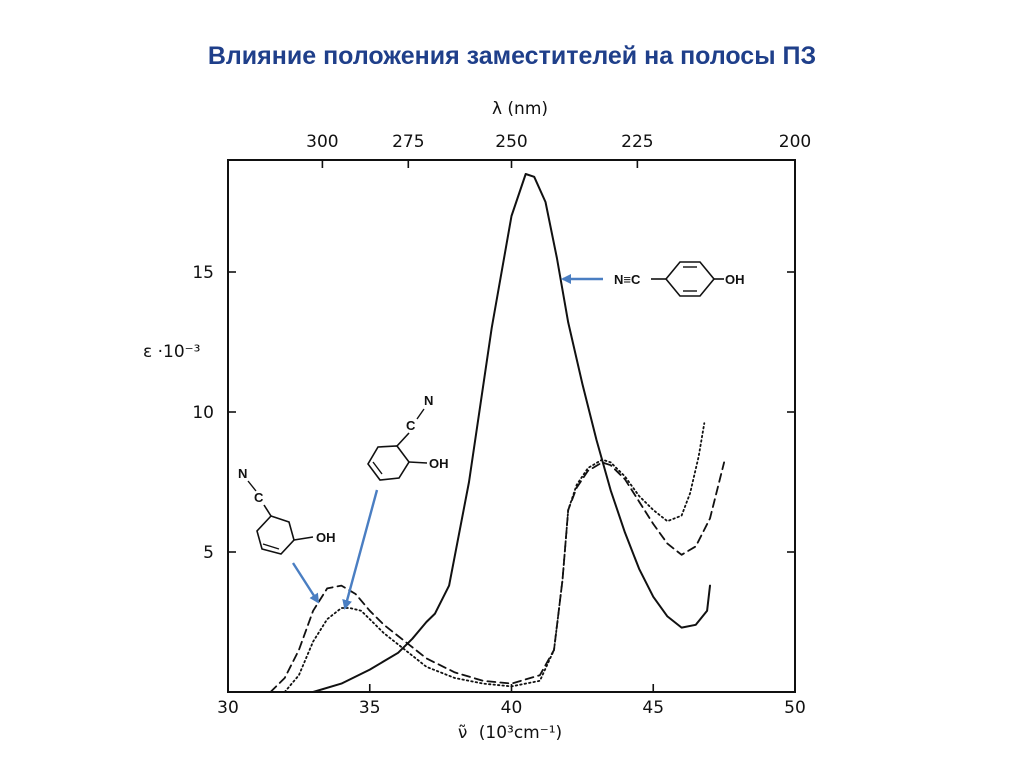  What do you see at coordinates (637, 142) in the screenshot?
I see `top-tick-label: 225` at bounding box center [637, 142].